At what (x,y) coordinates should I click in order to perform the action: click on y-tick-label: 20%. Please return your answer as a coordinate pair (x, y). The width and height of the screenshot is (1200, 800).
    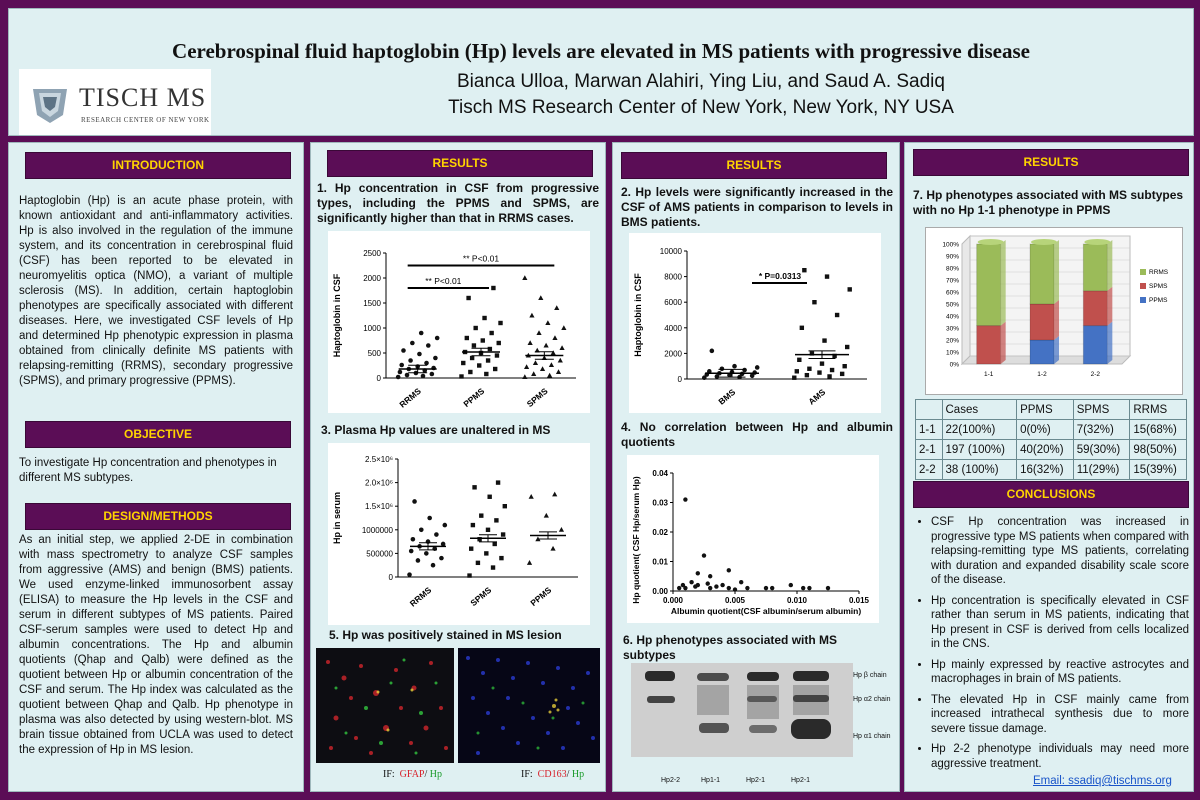
    Looking at the image, I should click on (952, 341).